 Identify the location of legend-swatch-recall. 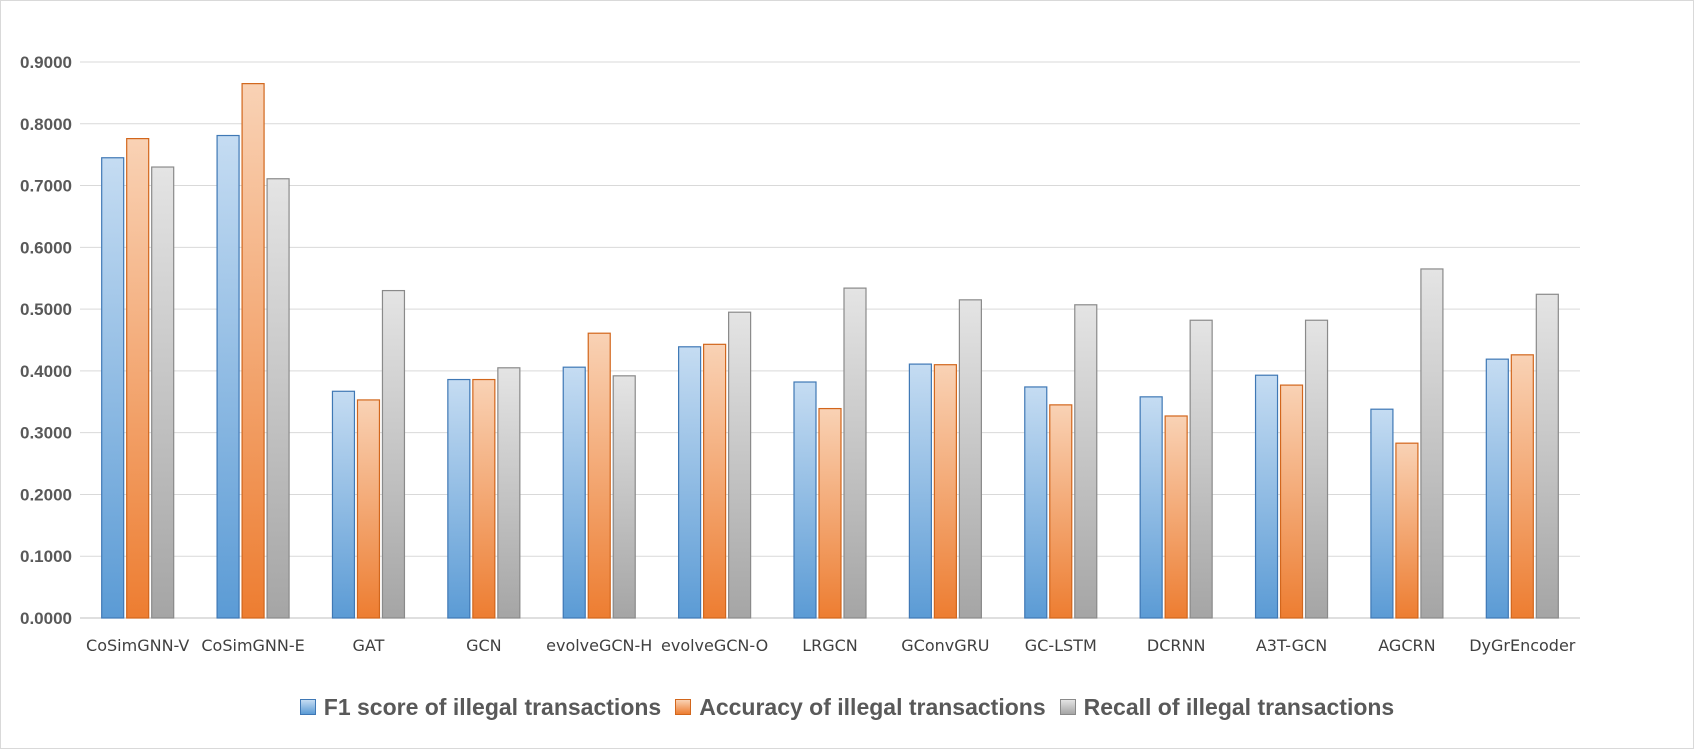
(1067, 707).